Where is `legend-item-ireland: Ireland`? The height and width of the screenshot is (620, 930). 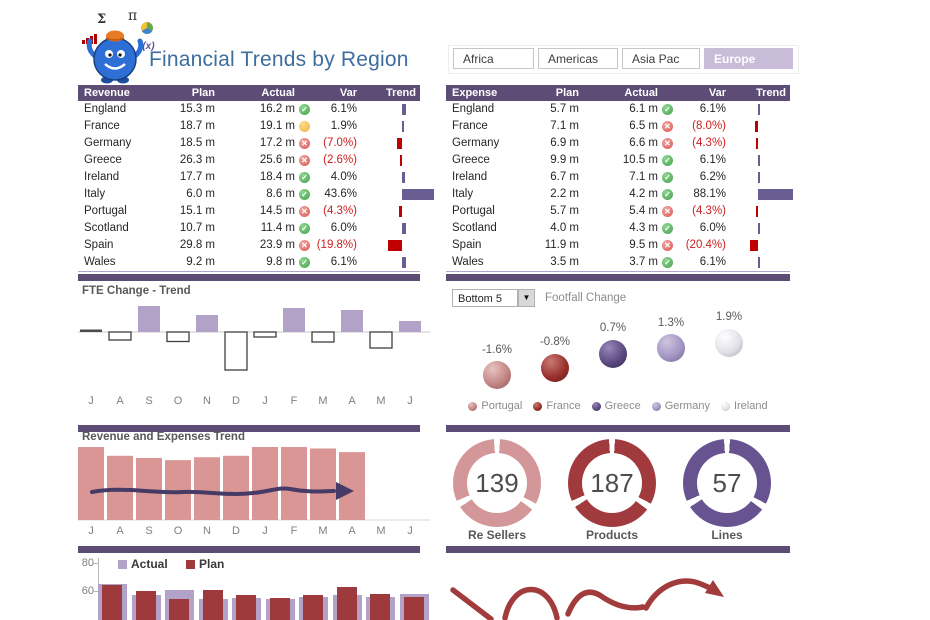 legend-item-ireland: Ireland is located at coordinates (744, 406).